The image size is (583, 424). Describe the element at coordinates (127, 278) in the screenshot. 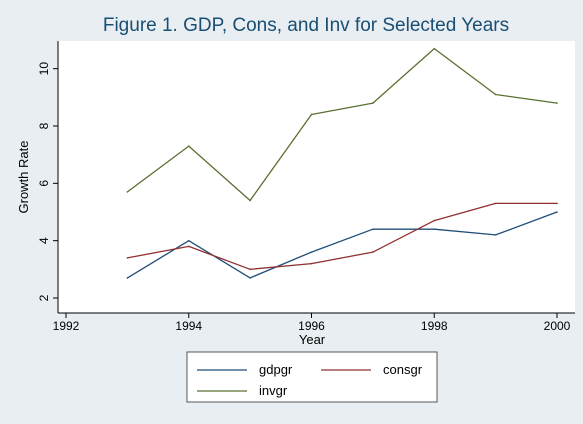

I see `data-point-gdpgr-1993` at that location.